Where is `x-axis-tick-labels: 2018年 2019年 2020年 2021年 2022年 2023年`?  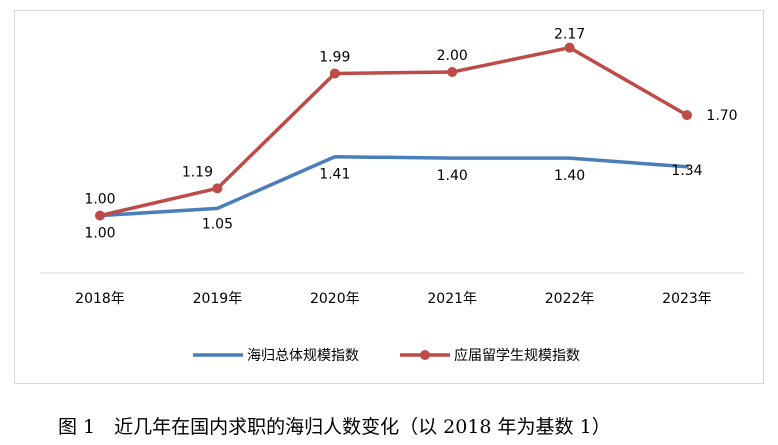
x-axis-tick-labels: 2018年 2019年 2020年 2021年 2022年 2023年 is located at coordinates (393, 299).